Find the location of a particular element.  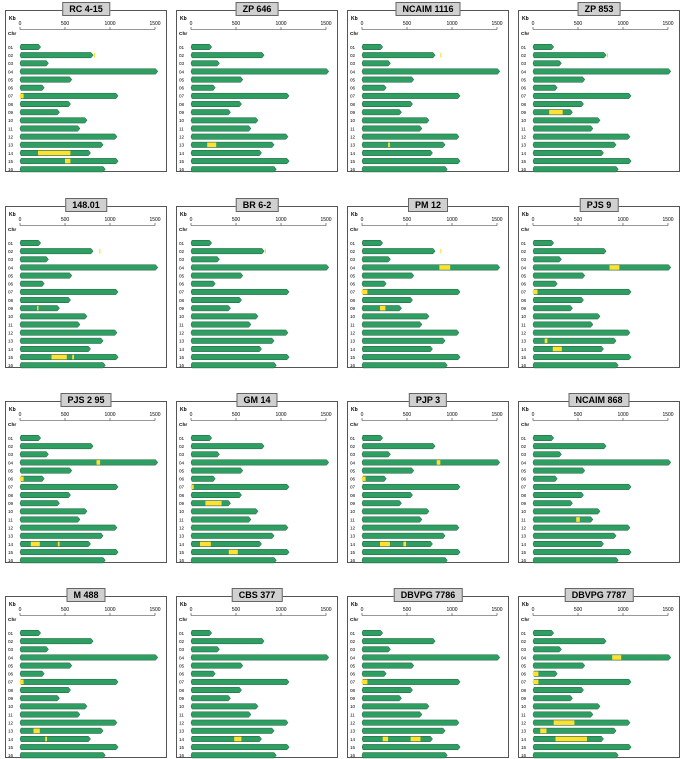

strain-title: ZP 853 is located at coordinates (599, 9).